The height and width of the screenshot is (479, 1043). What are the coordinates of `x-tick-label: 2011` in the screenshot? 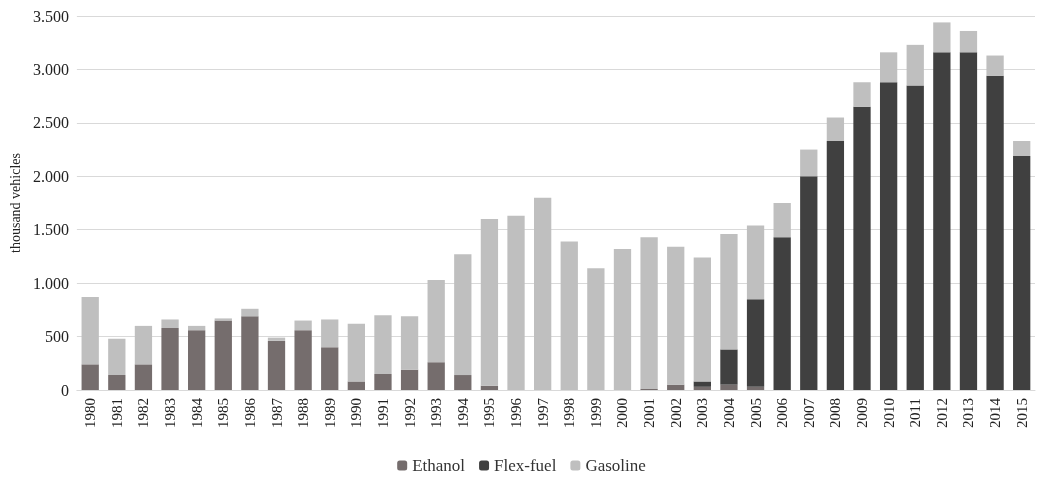 It's located at (915, 413).